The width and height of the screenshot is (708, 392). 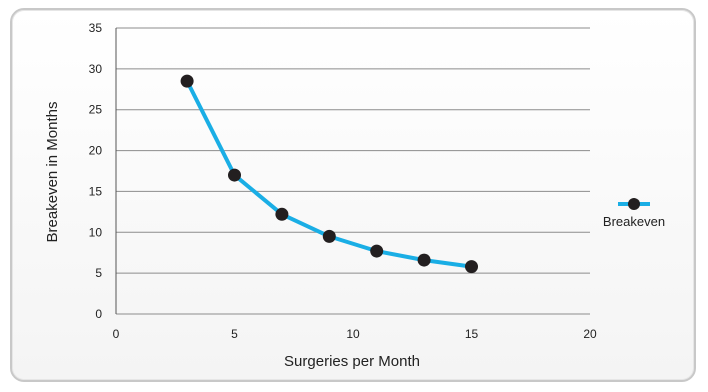 I want to click on y-tick-label: 15, so click(x=96, y=191).